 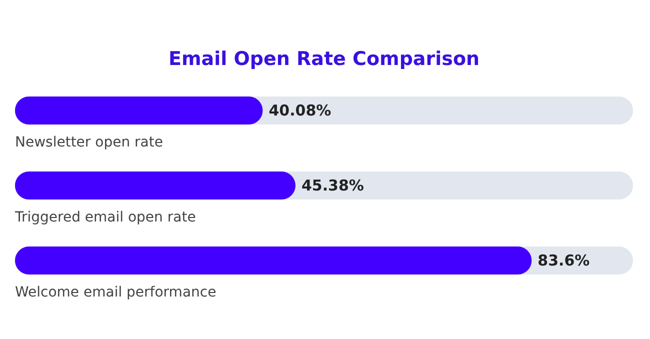 I want to click on data-label: 83.6%, so click(x=564, y=261).